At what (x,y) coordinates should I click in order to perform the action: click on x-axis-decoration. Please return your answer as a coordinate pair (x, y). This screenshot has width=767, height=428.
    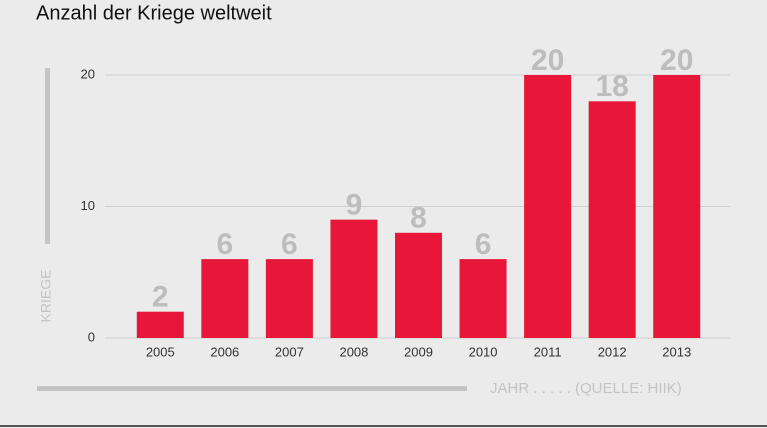
    Looking at the image, I should click on (252, 388).